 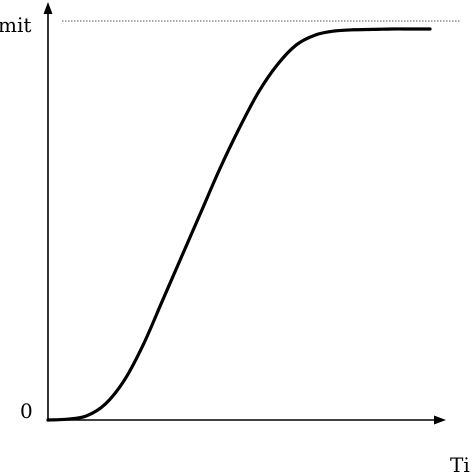 What do you see at coordinates (460, 463) in the screenshot?
I see `x-axis-label: Ti` at bounding box center [460, 463].